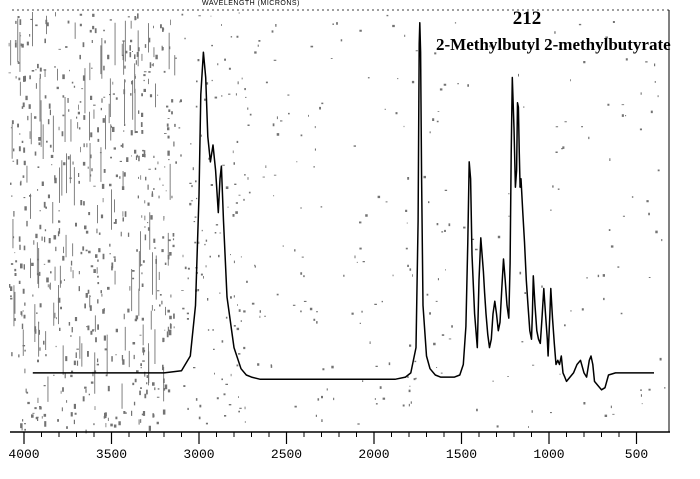  What do you see at coordinates (636, 454) in the screenshot?
I see `x-tick-label: 500` at bounding box center [636, 454].